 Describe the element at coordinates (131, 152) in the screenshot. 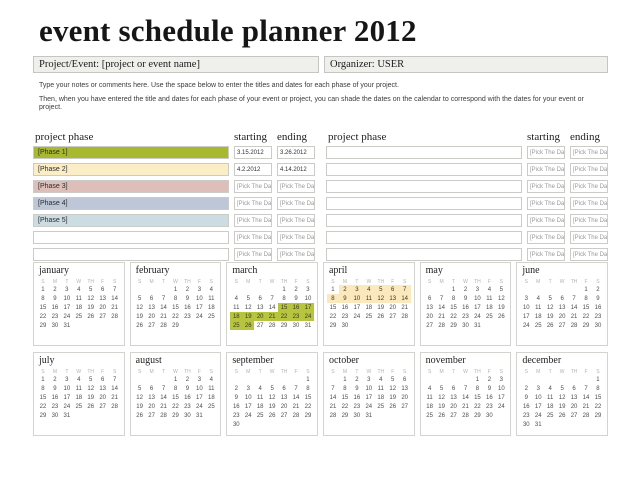

I see `phase-name-cell: [Phase 1]` at that location.